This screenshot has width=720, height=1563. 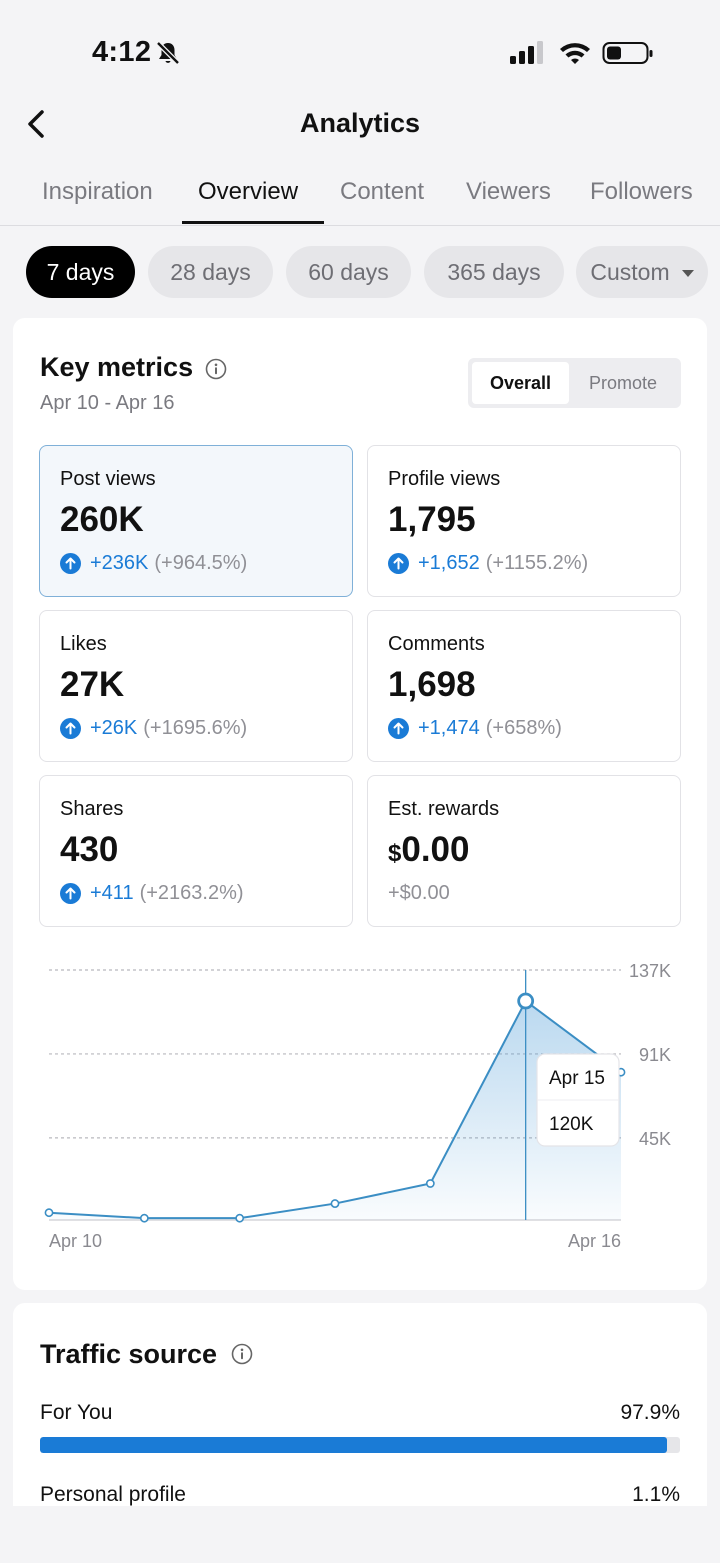 What do you see at coordinates (76, 1412) in the screenshot?
I see `traffic-row-label: For You` at bounding box center [76, 1412].